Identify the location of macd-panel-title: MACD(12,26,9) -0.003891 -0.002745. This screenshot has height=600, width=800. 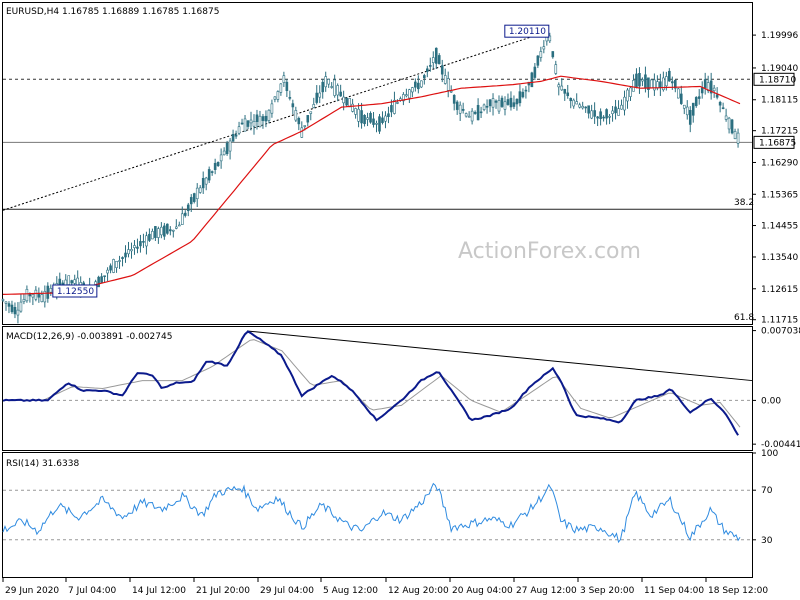
(89, 337).